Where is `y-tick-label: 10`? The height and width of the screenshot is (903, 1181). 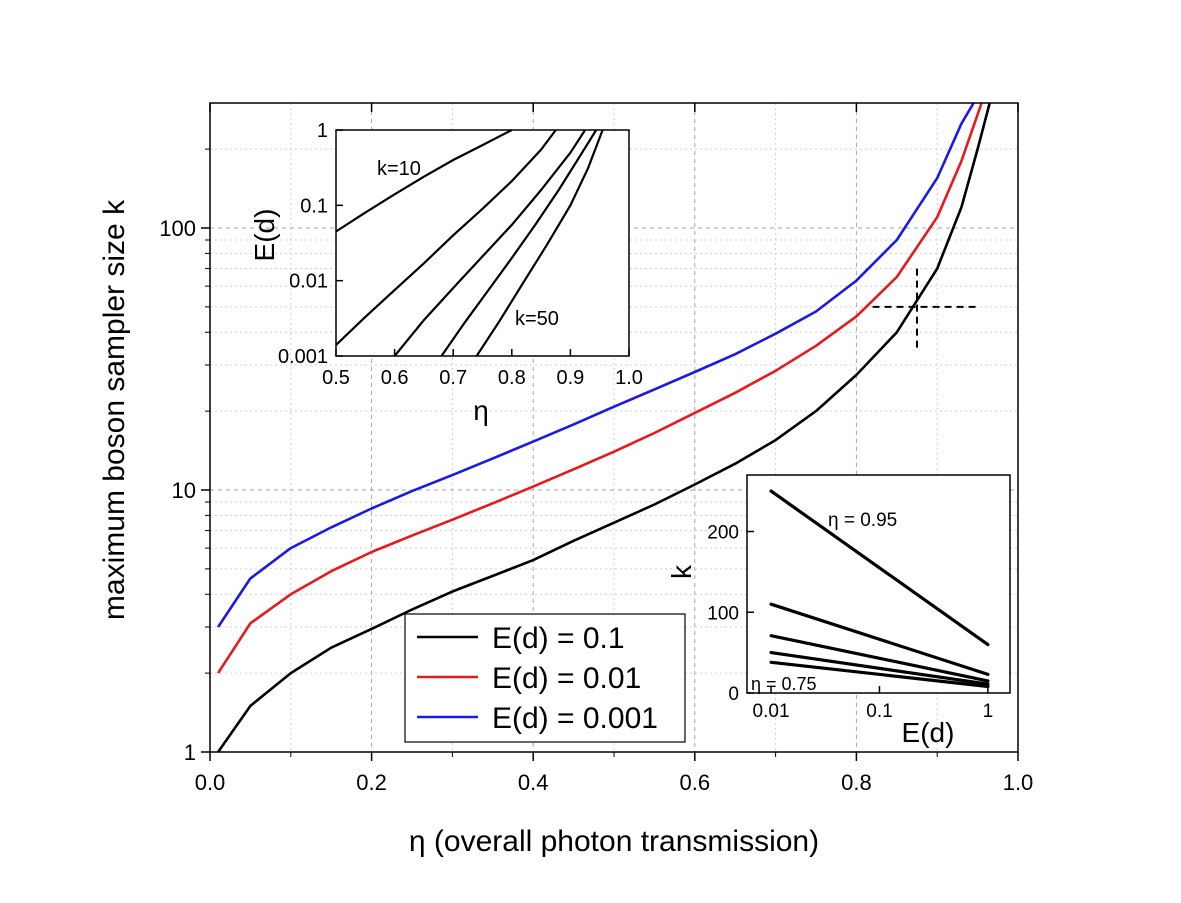
y-tick-label: 10 is located at coordinates (184, 490).